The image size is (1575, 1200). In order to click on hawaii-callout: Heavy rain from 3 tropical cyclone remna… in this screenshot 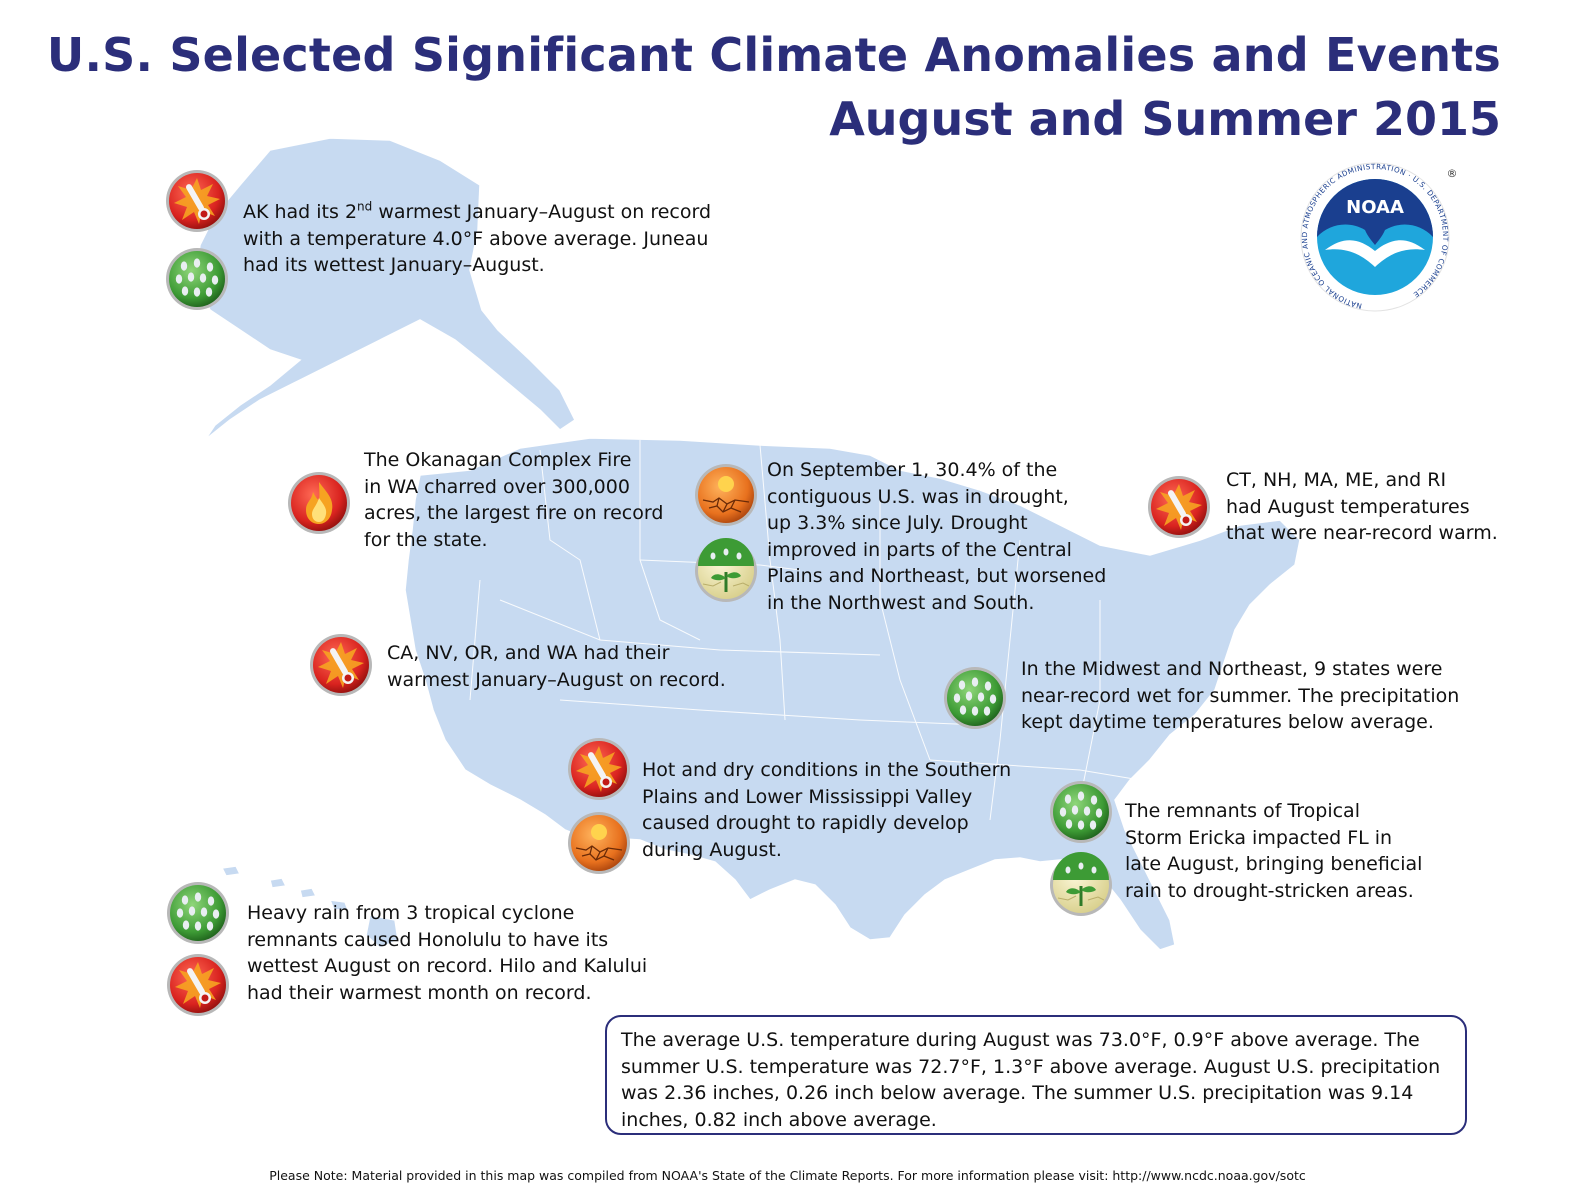, I will do `click(447, 953)`.